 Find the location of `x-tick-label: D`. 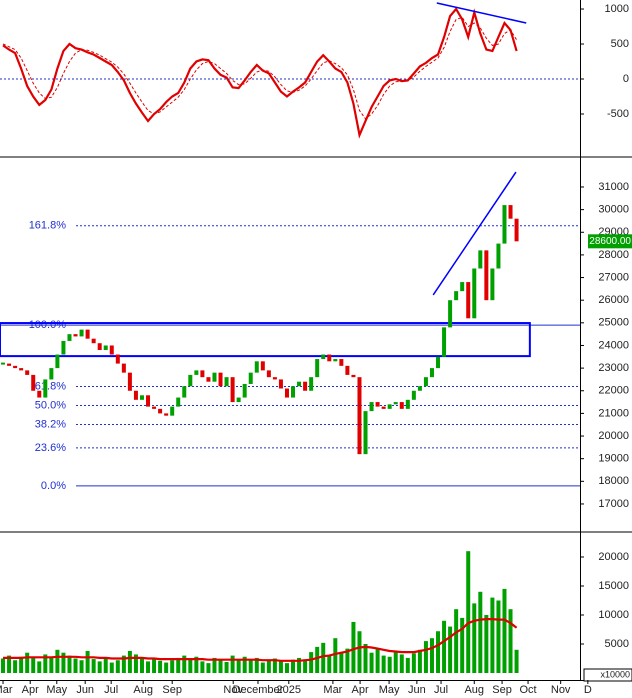

x-tick-label: D is located at coordinates (588, 690).